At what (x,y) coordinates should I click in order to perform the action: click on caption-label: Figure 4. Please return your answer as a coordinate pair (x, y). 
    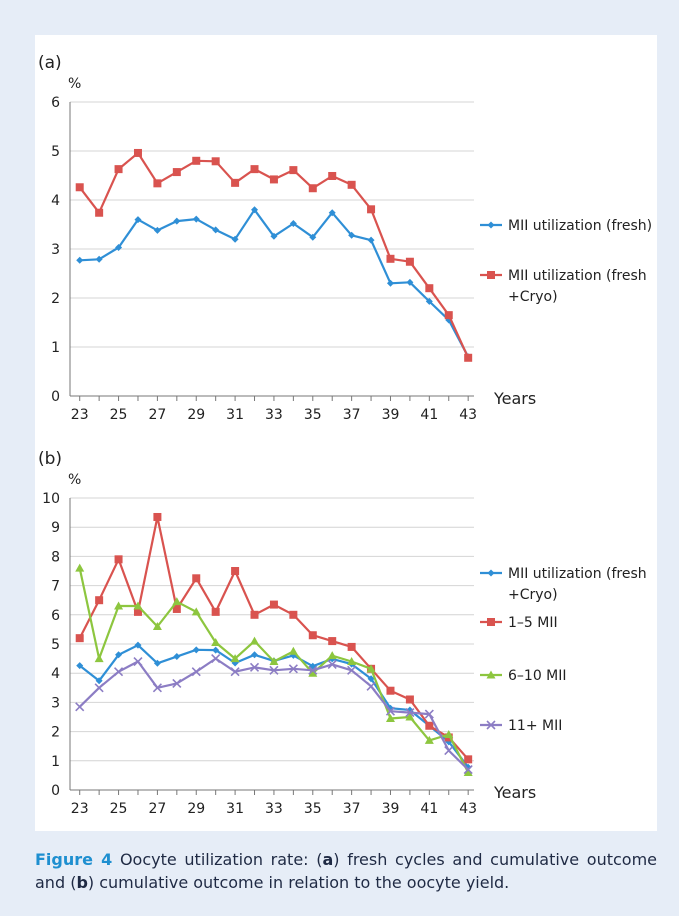
    Looking at the image, I should click on (74, 859).